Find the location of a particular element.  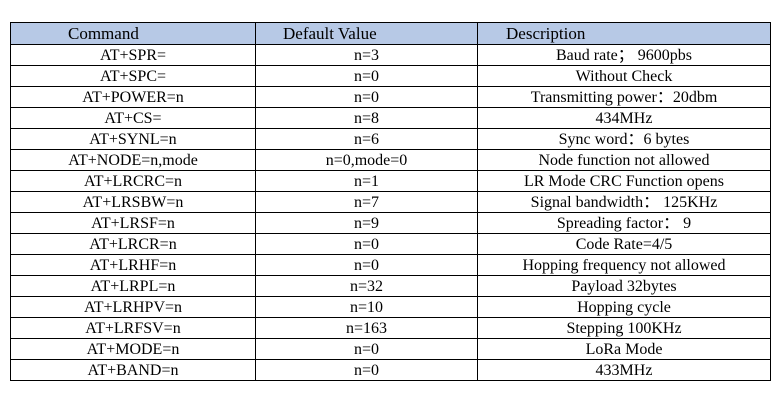

command-cell: AT+BAND=n is located at coordinates (133, 370).